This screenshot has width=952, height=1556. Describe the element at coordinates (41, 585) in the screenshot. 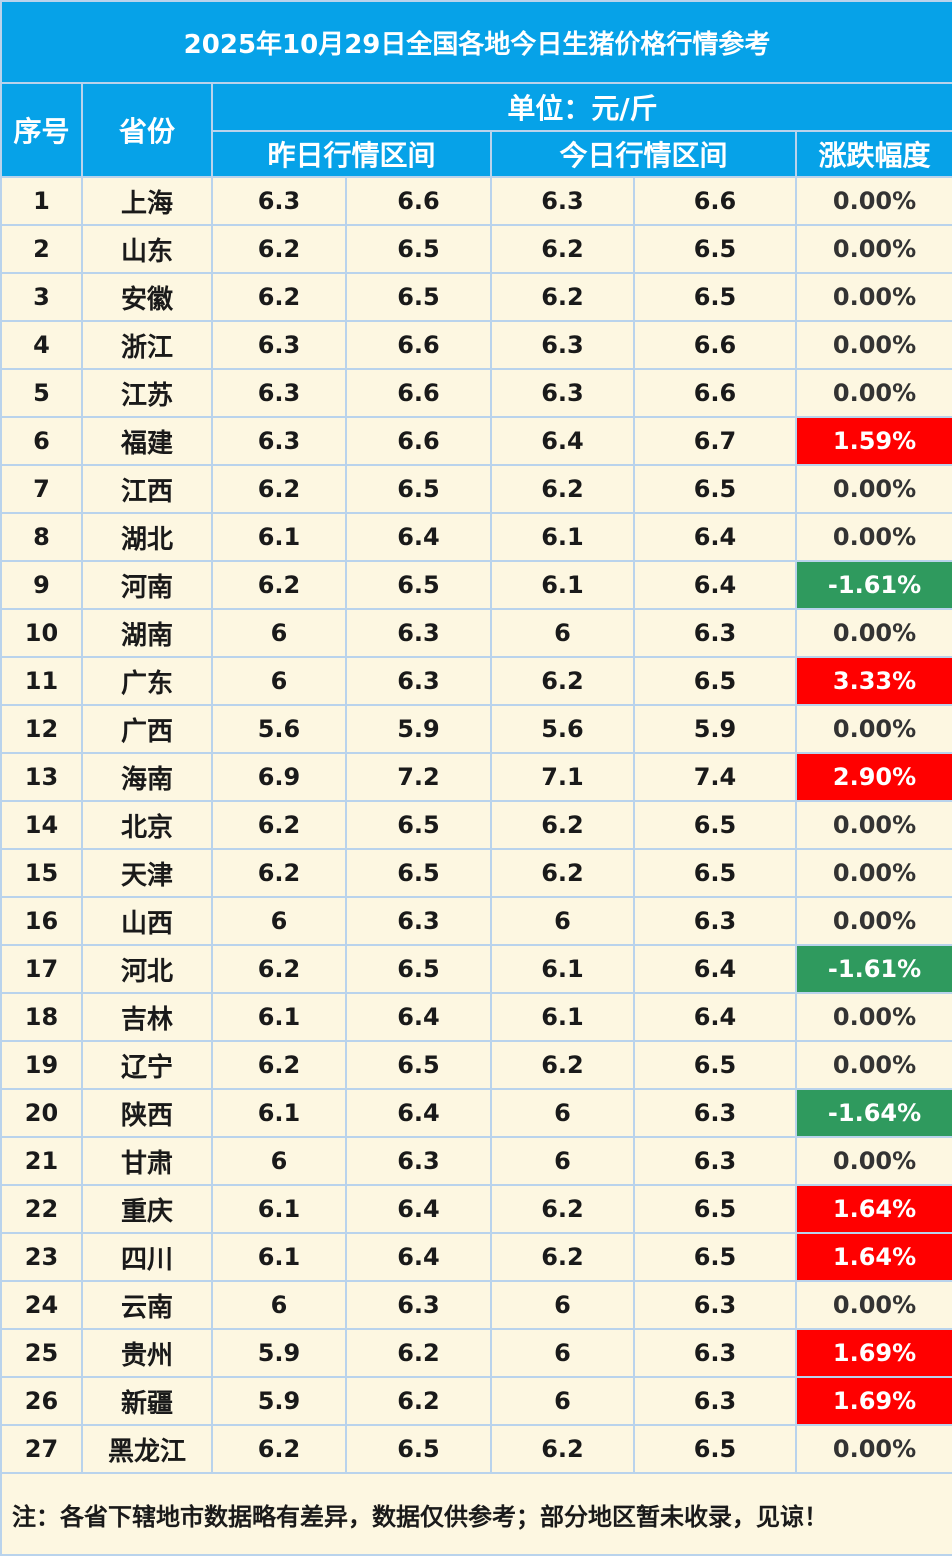

I see `cell-index: 9` at that location.